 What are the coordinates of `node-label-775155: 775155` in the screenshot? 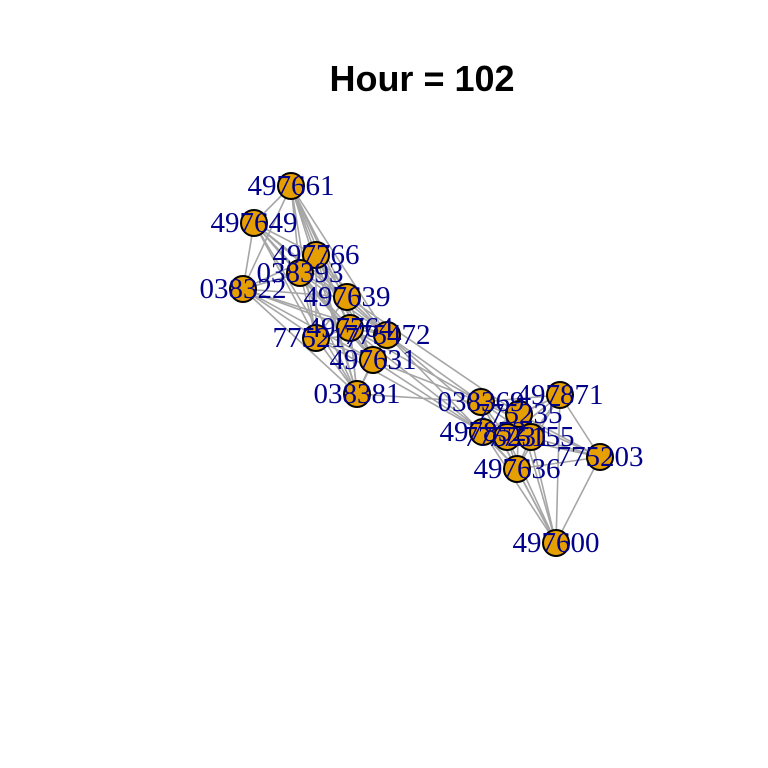 It's located at (531, 437).